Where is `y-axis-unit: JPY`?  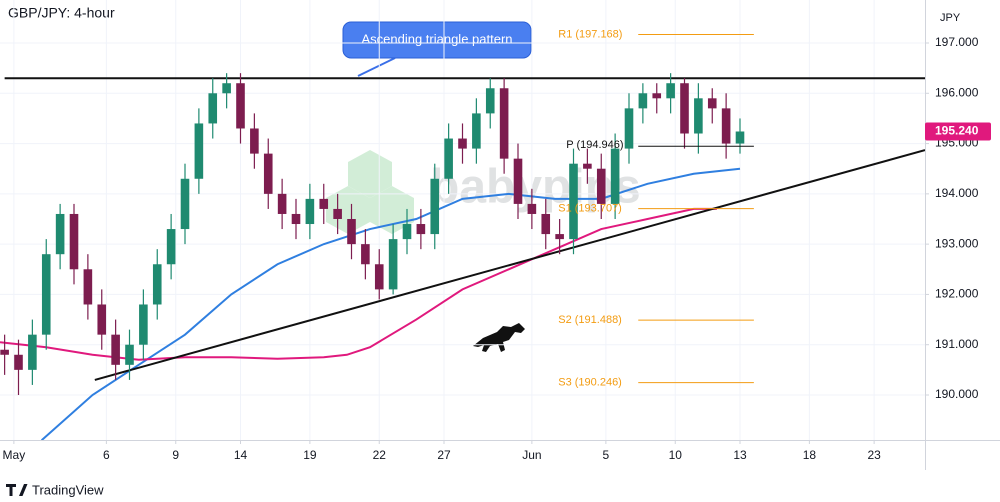
y-axis-unit: JPY is located at coordinates (950, 18).